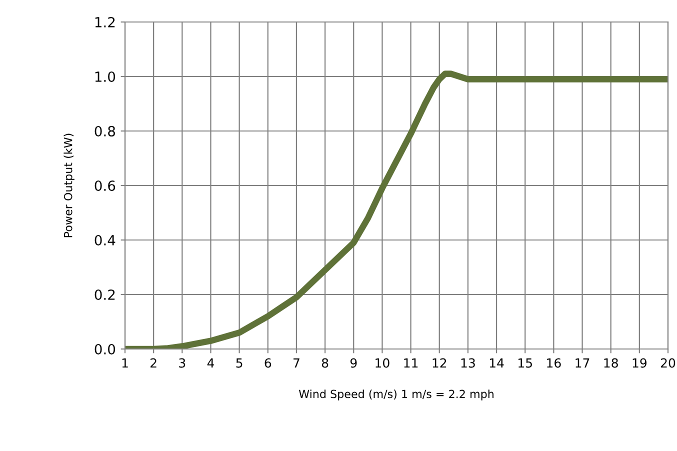 Image resolution: width=677 pixels, height=451 pixels. Describe the element at coordinates (525, 363) in the screenshot. I see `x-tick-label: 15` at that location.